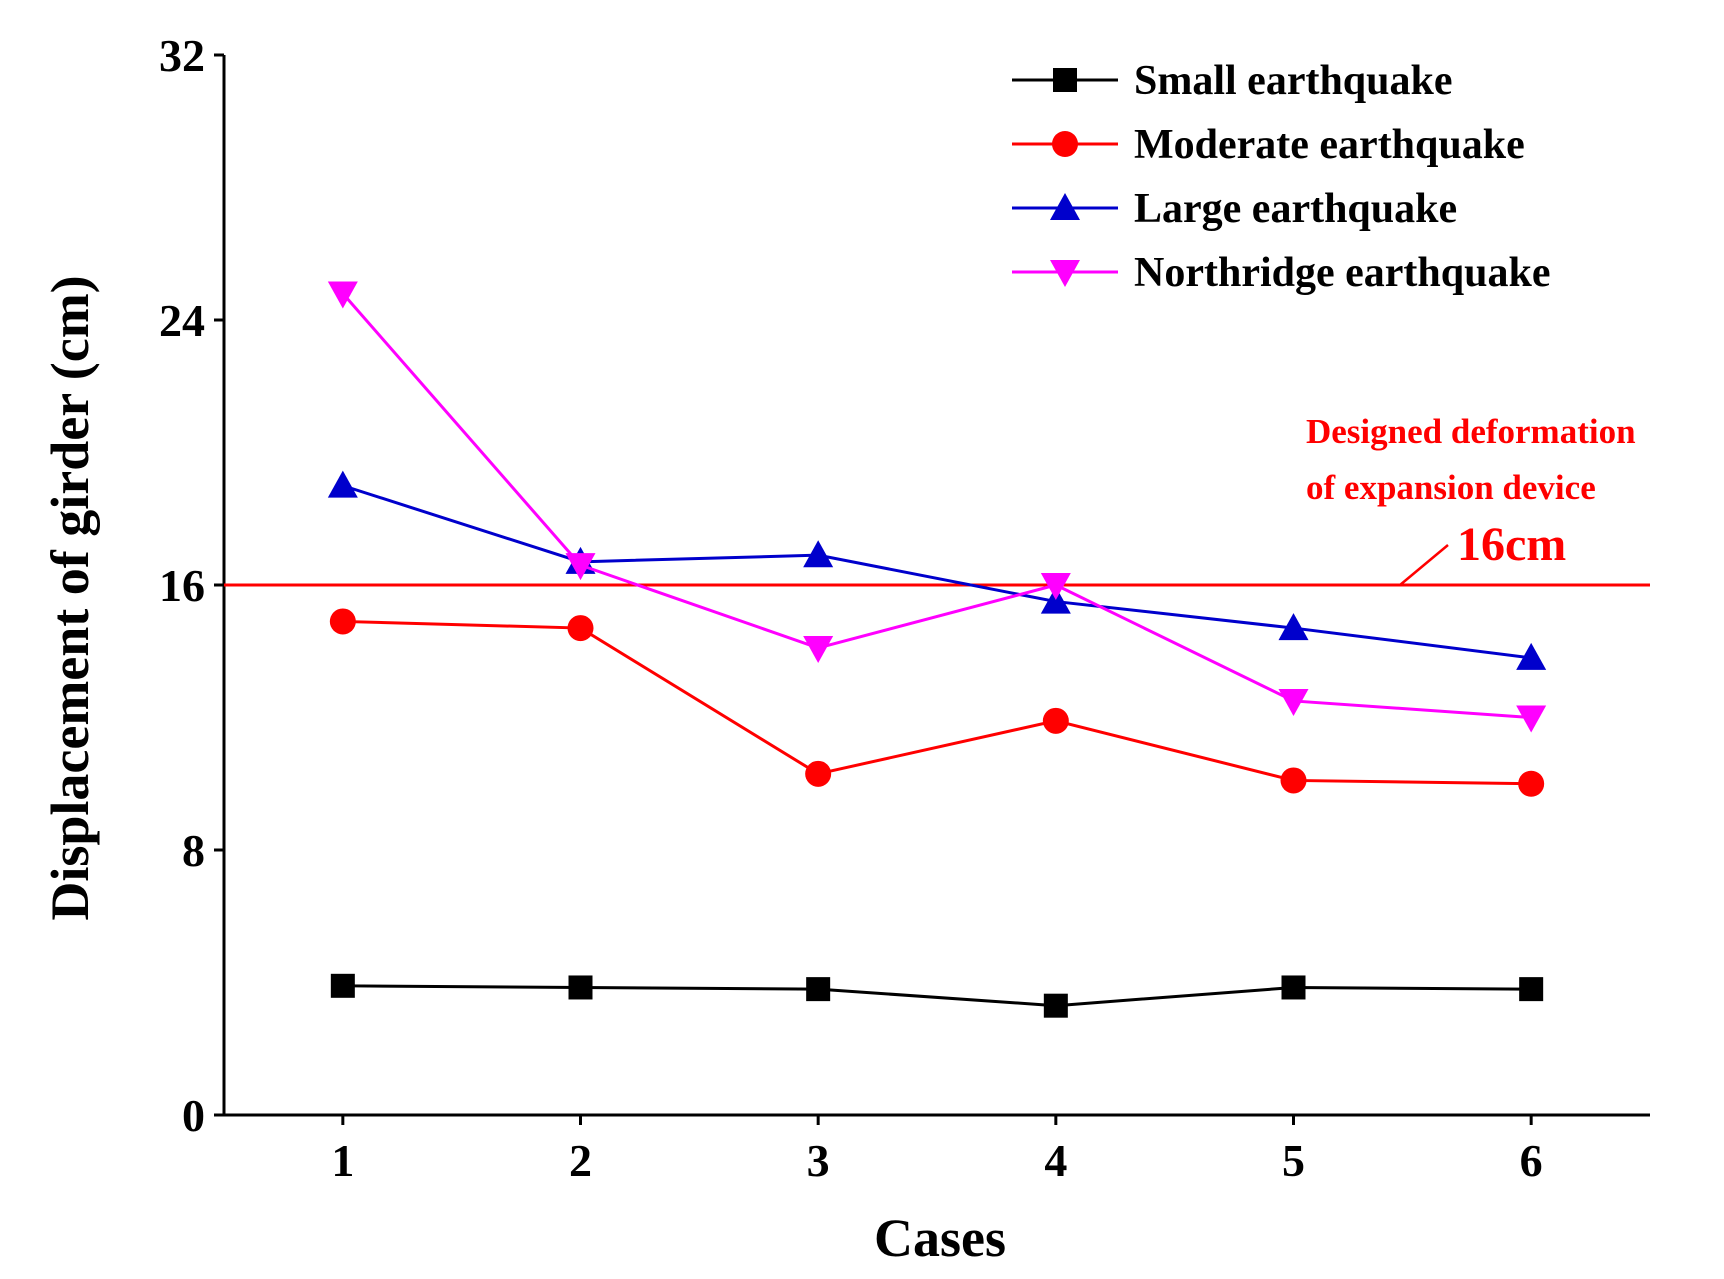 The width and height of the screenshot is (1724, 1279). I want to click on y-tick-label: 16, so click(182, 585).